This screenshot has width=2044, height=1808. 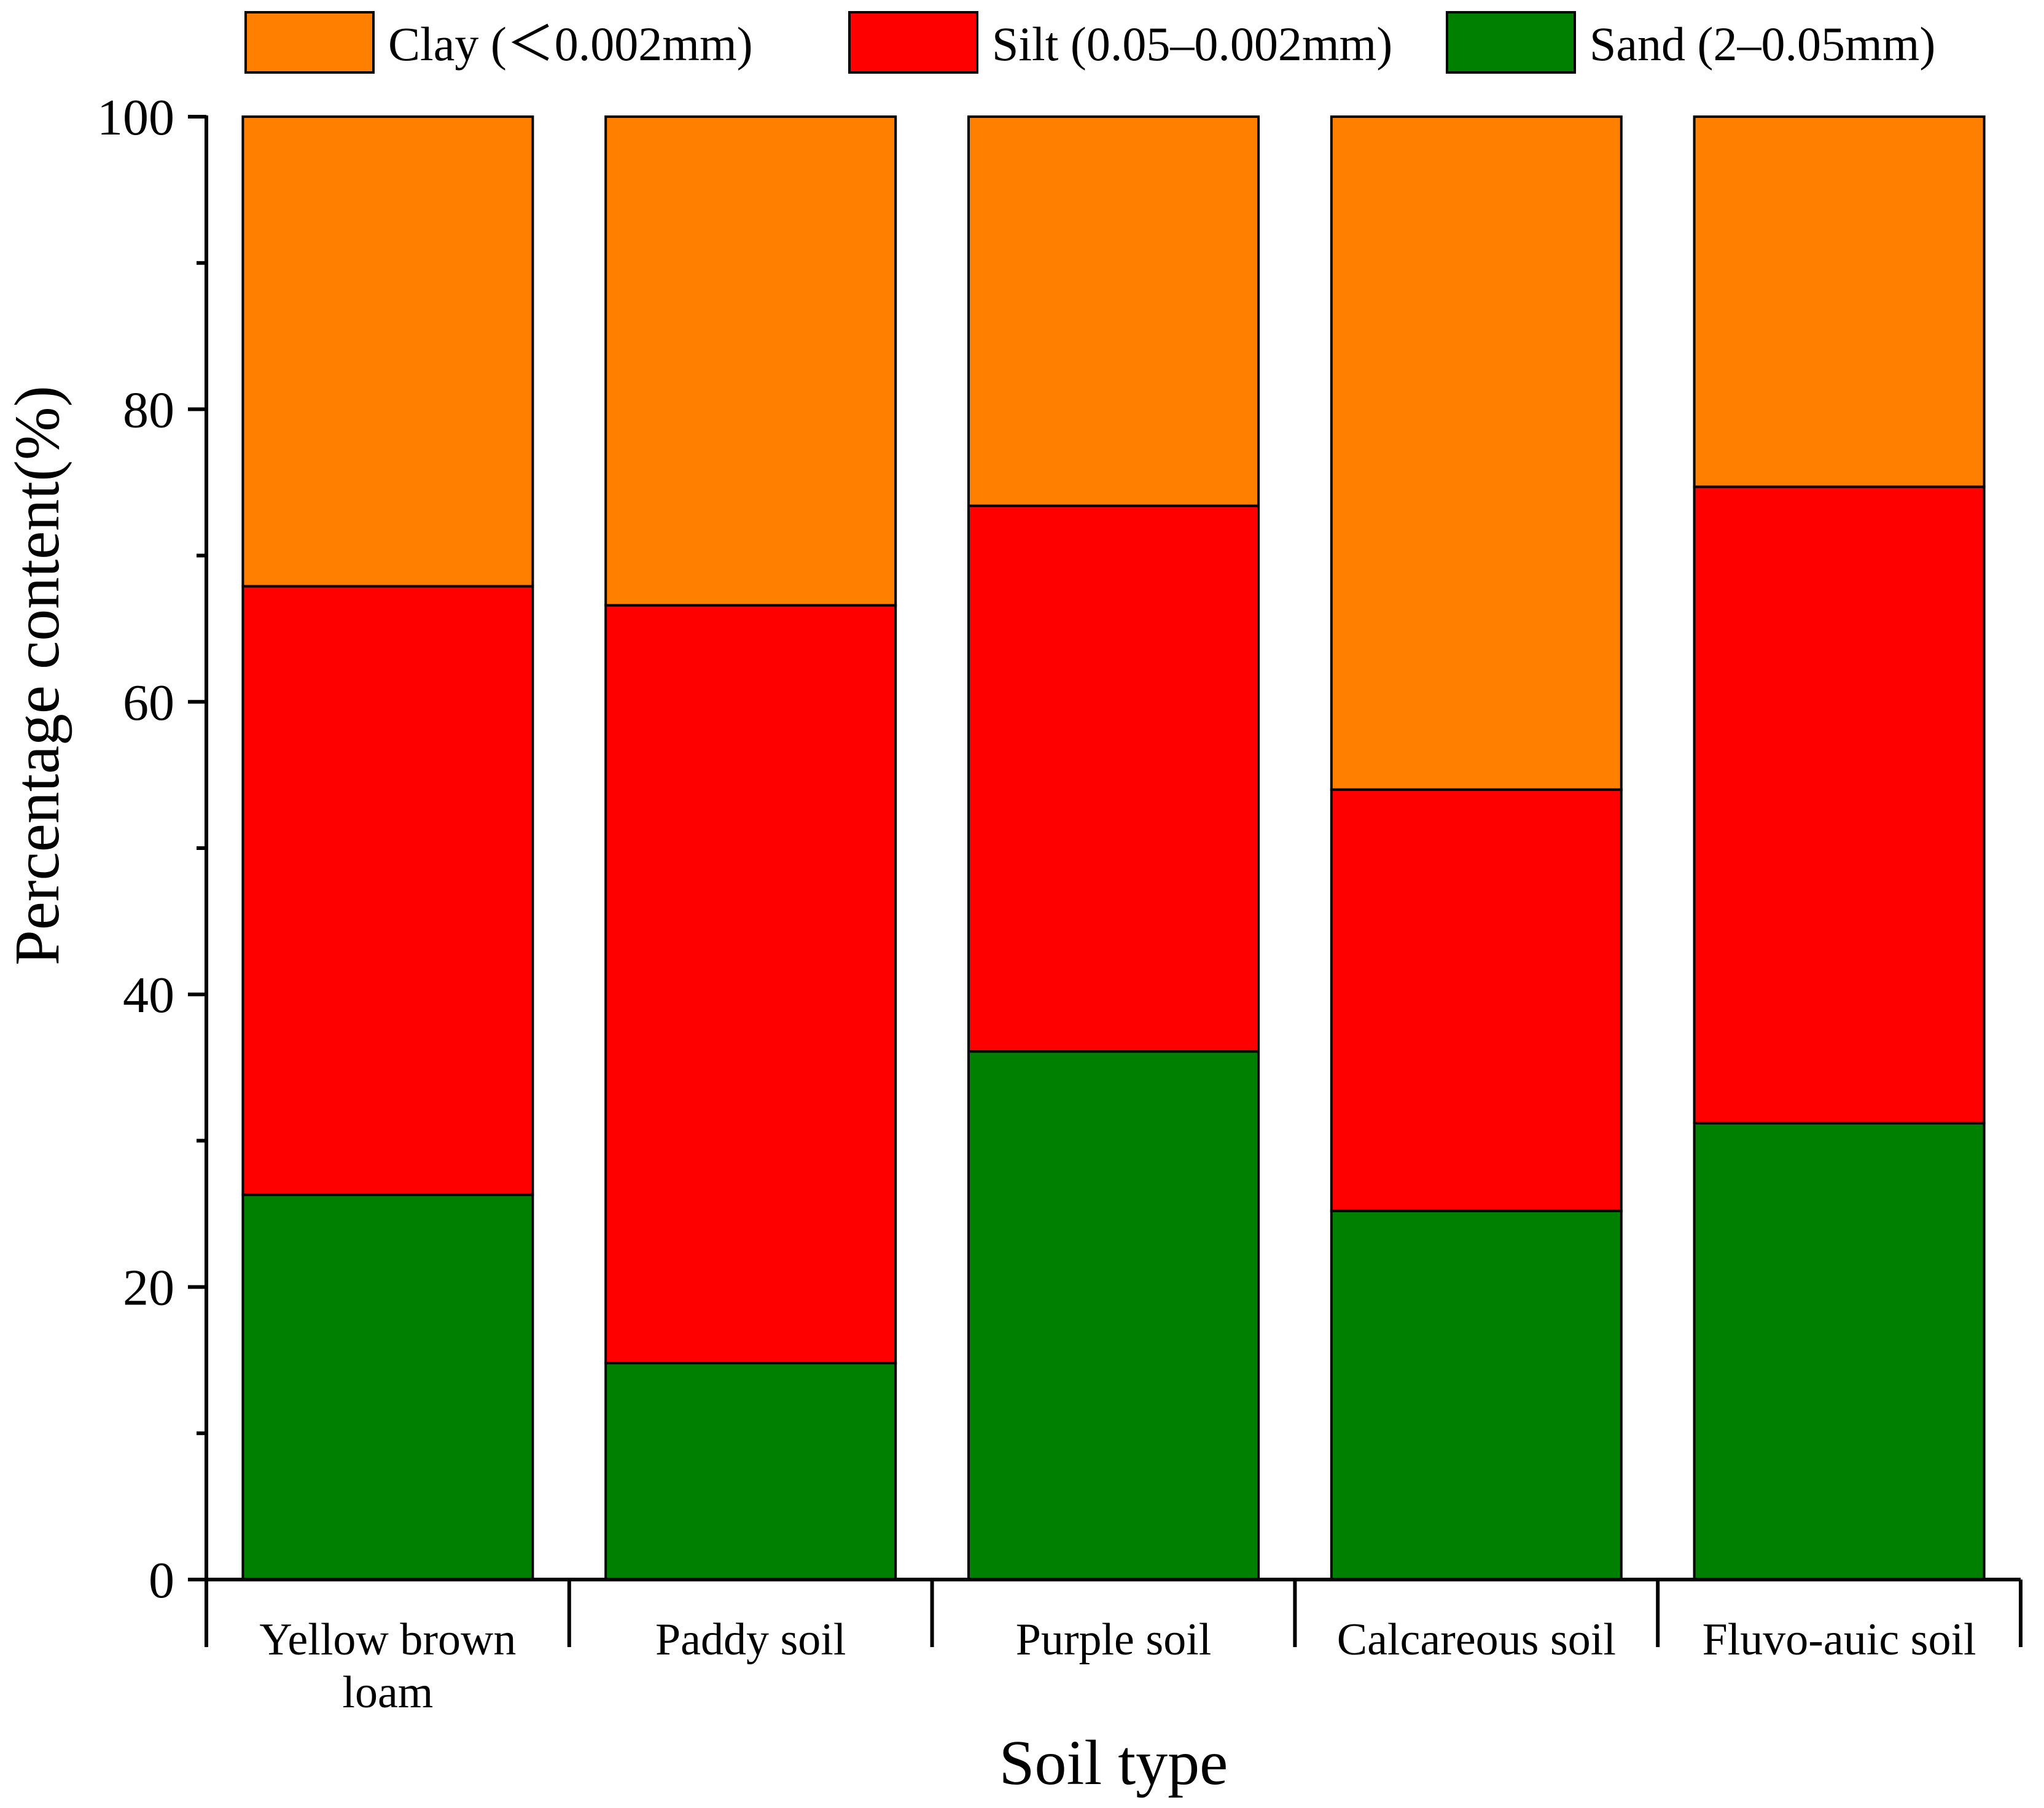 I want to click on y-tick-label: 100, so click(x=135, y=117).